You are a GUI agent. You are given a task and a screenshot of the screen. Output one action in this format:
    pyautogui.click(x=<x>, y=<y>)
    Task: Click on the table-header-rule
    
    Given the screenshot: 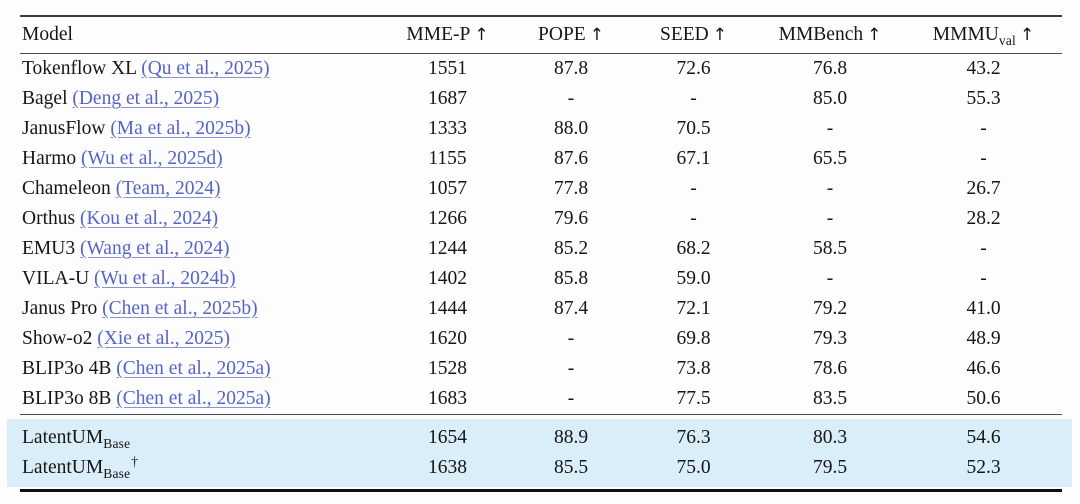 What is the action you would take?
    pyautogui.click(x=541, y=53)
    